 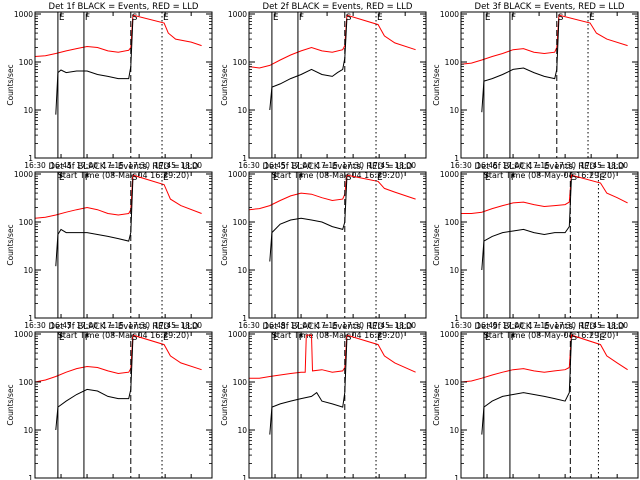 What do you see at coordinates (338, 327) in the screenshot?
I see `chart-title: Det 8f BLACK = Events, RED = LLD` at bounding box center [338, 327].